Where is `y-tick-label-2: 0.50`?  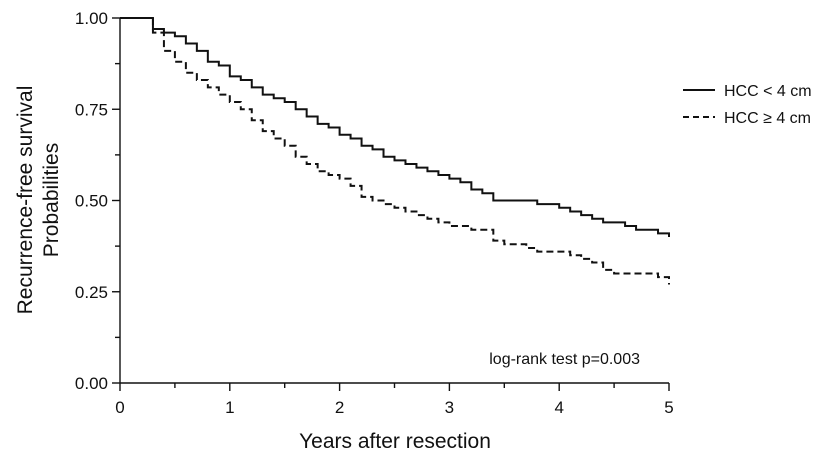
y-tick-label-2: 0.50 is located at coordinates (91, 201).